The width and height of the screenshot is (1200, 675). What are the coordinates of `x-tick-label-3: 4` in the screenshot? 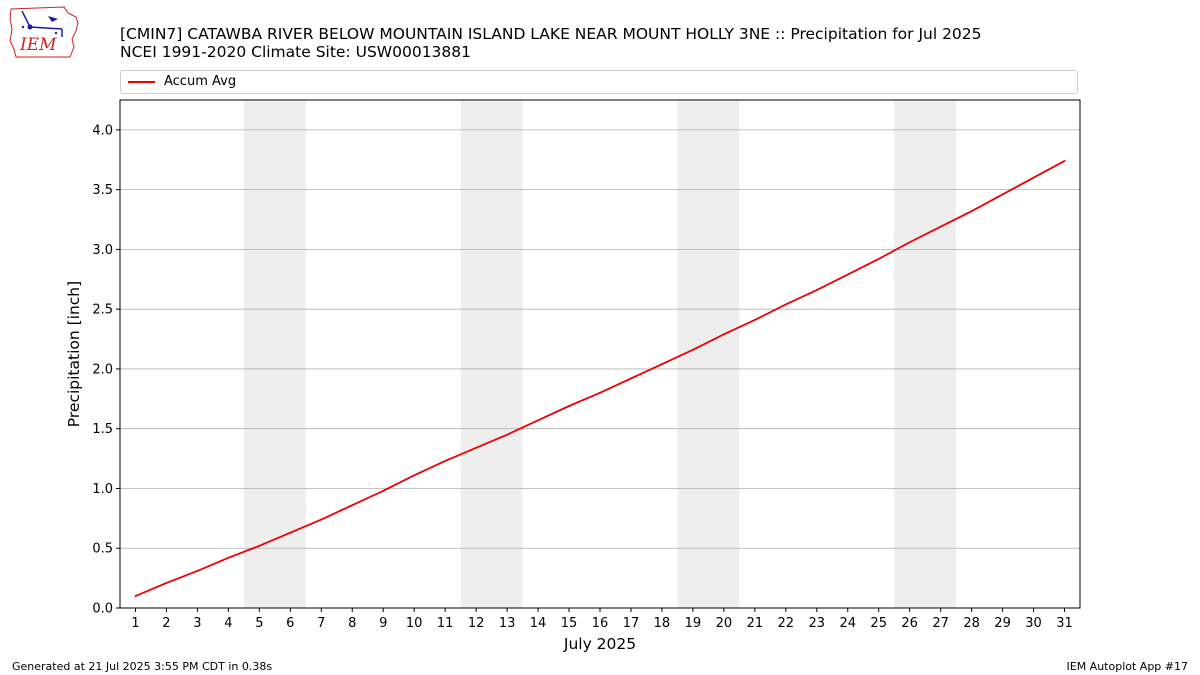 It's located at (228, 623).